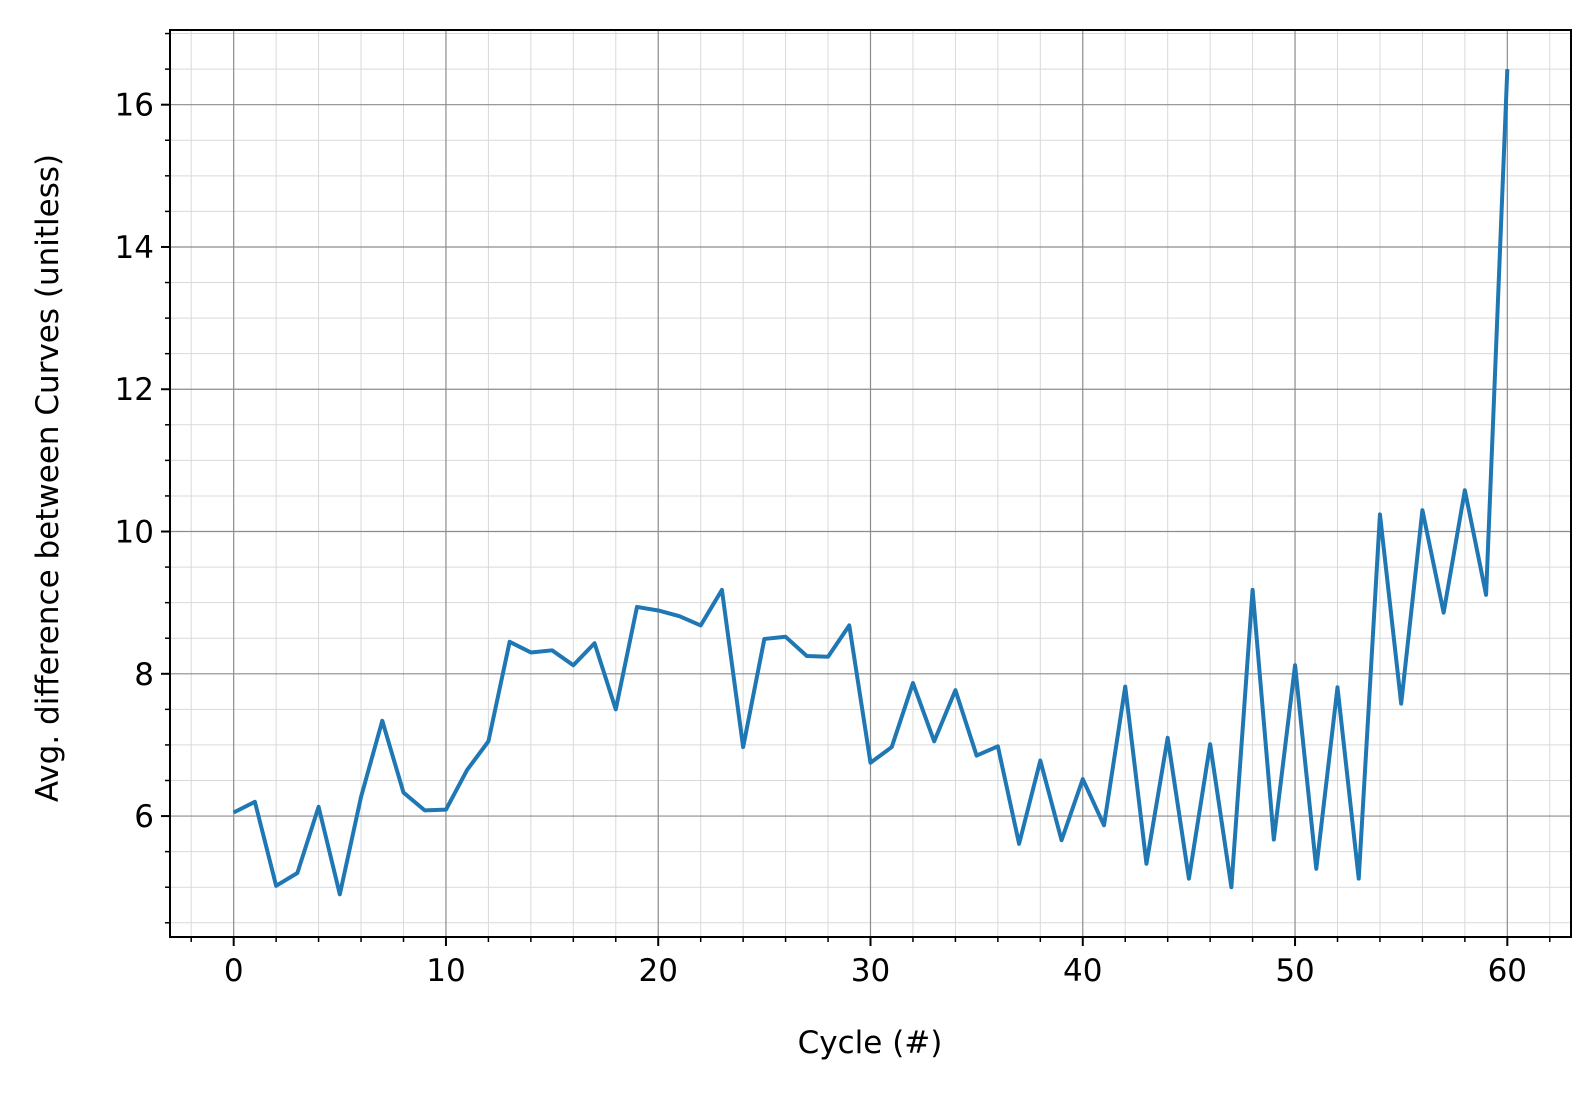 This screenshot has width=1593, height=1095. Describe the element at coordinates (445, 971) in the screenshot. I see `x-tick-label: 10` at that location.